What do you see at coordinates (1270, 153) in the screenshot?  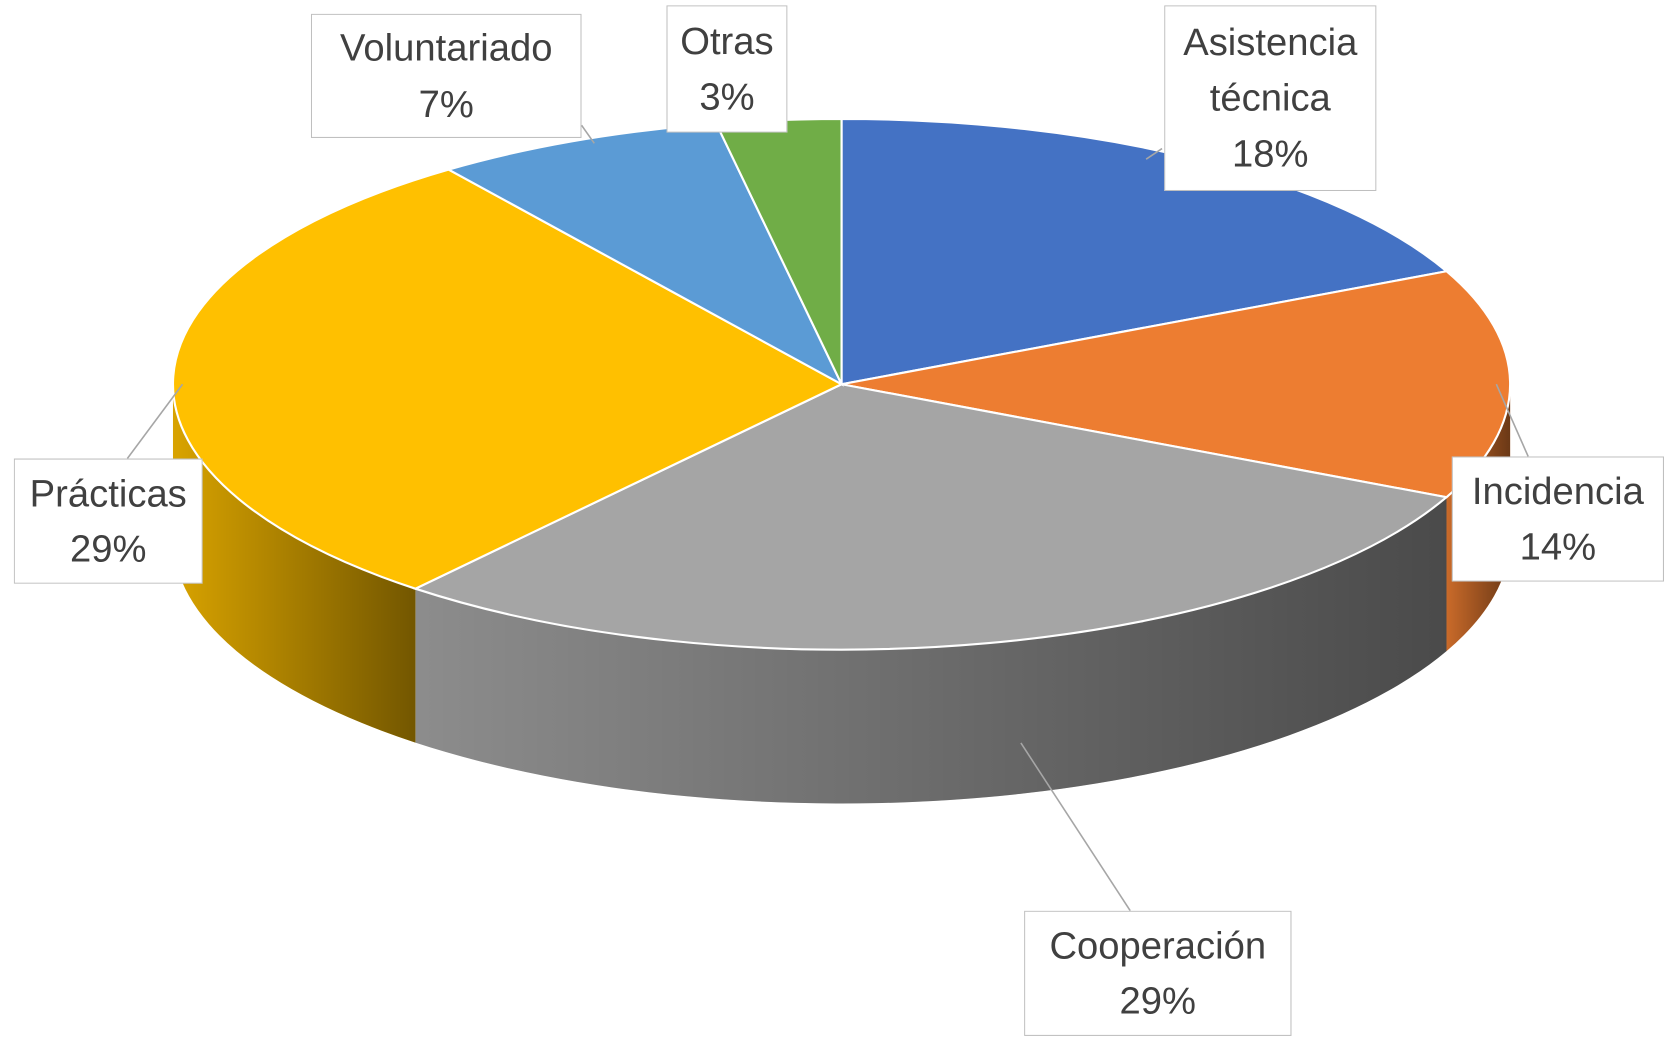 I see `label-value: 18%` at bounding box center [1270, 153].